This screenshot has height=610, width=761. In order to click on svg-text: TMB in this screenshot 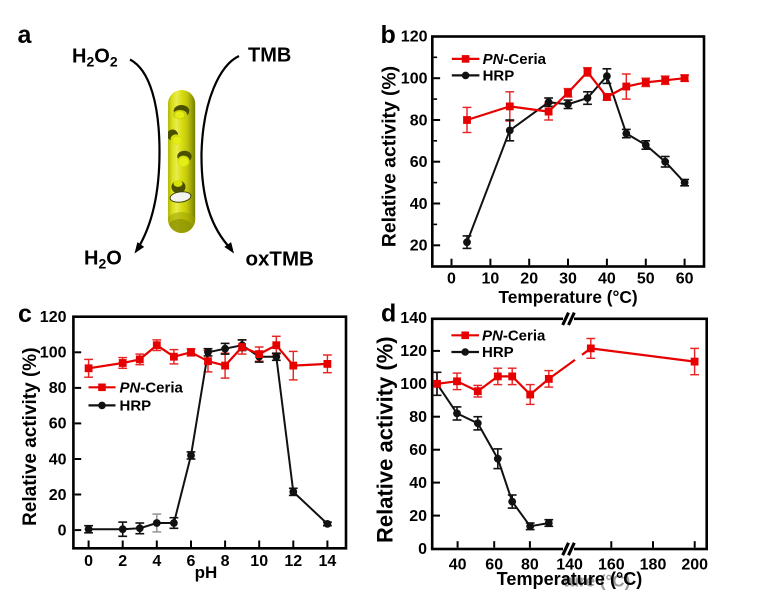, I will do `click(269, 56)`.